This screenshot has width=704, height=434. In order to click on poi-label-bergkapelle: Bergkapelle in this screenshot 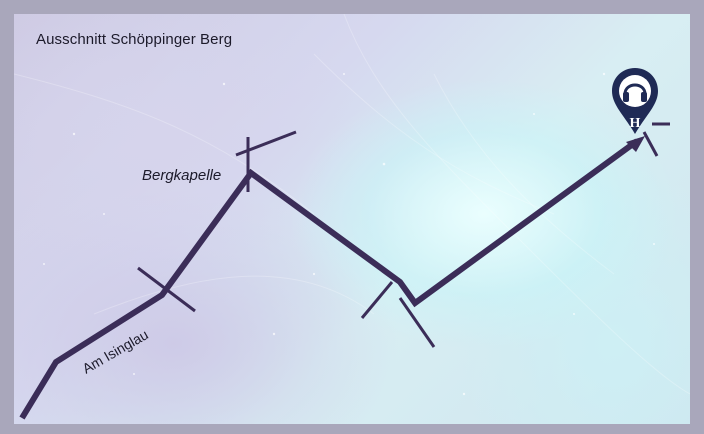, I will do `click(181, 175)`.